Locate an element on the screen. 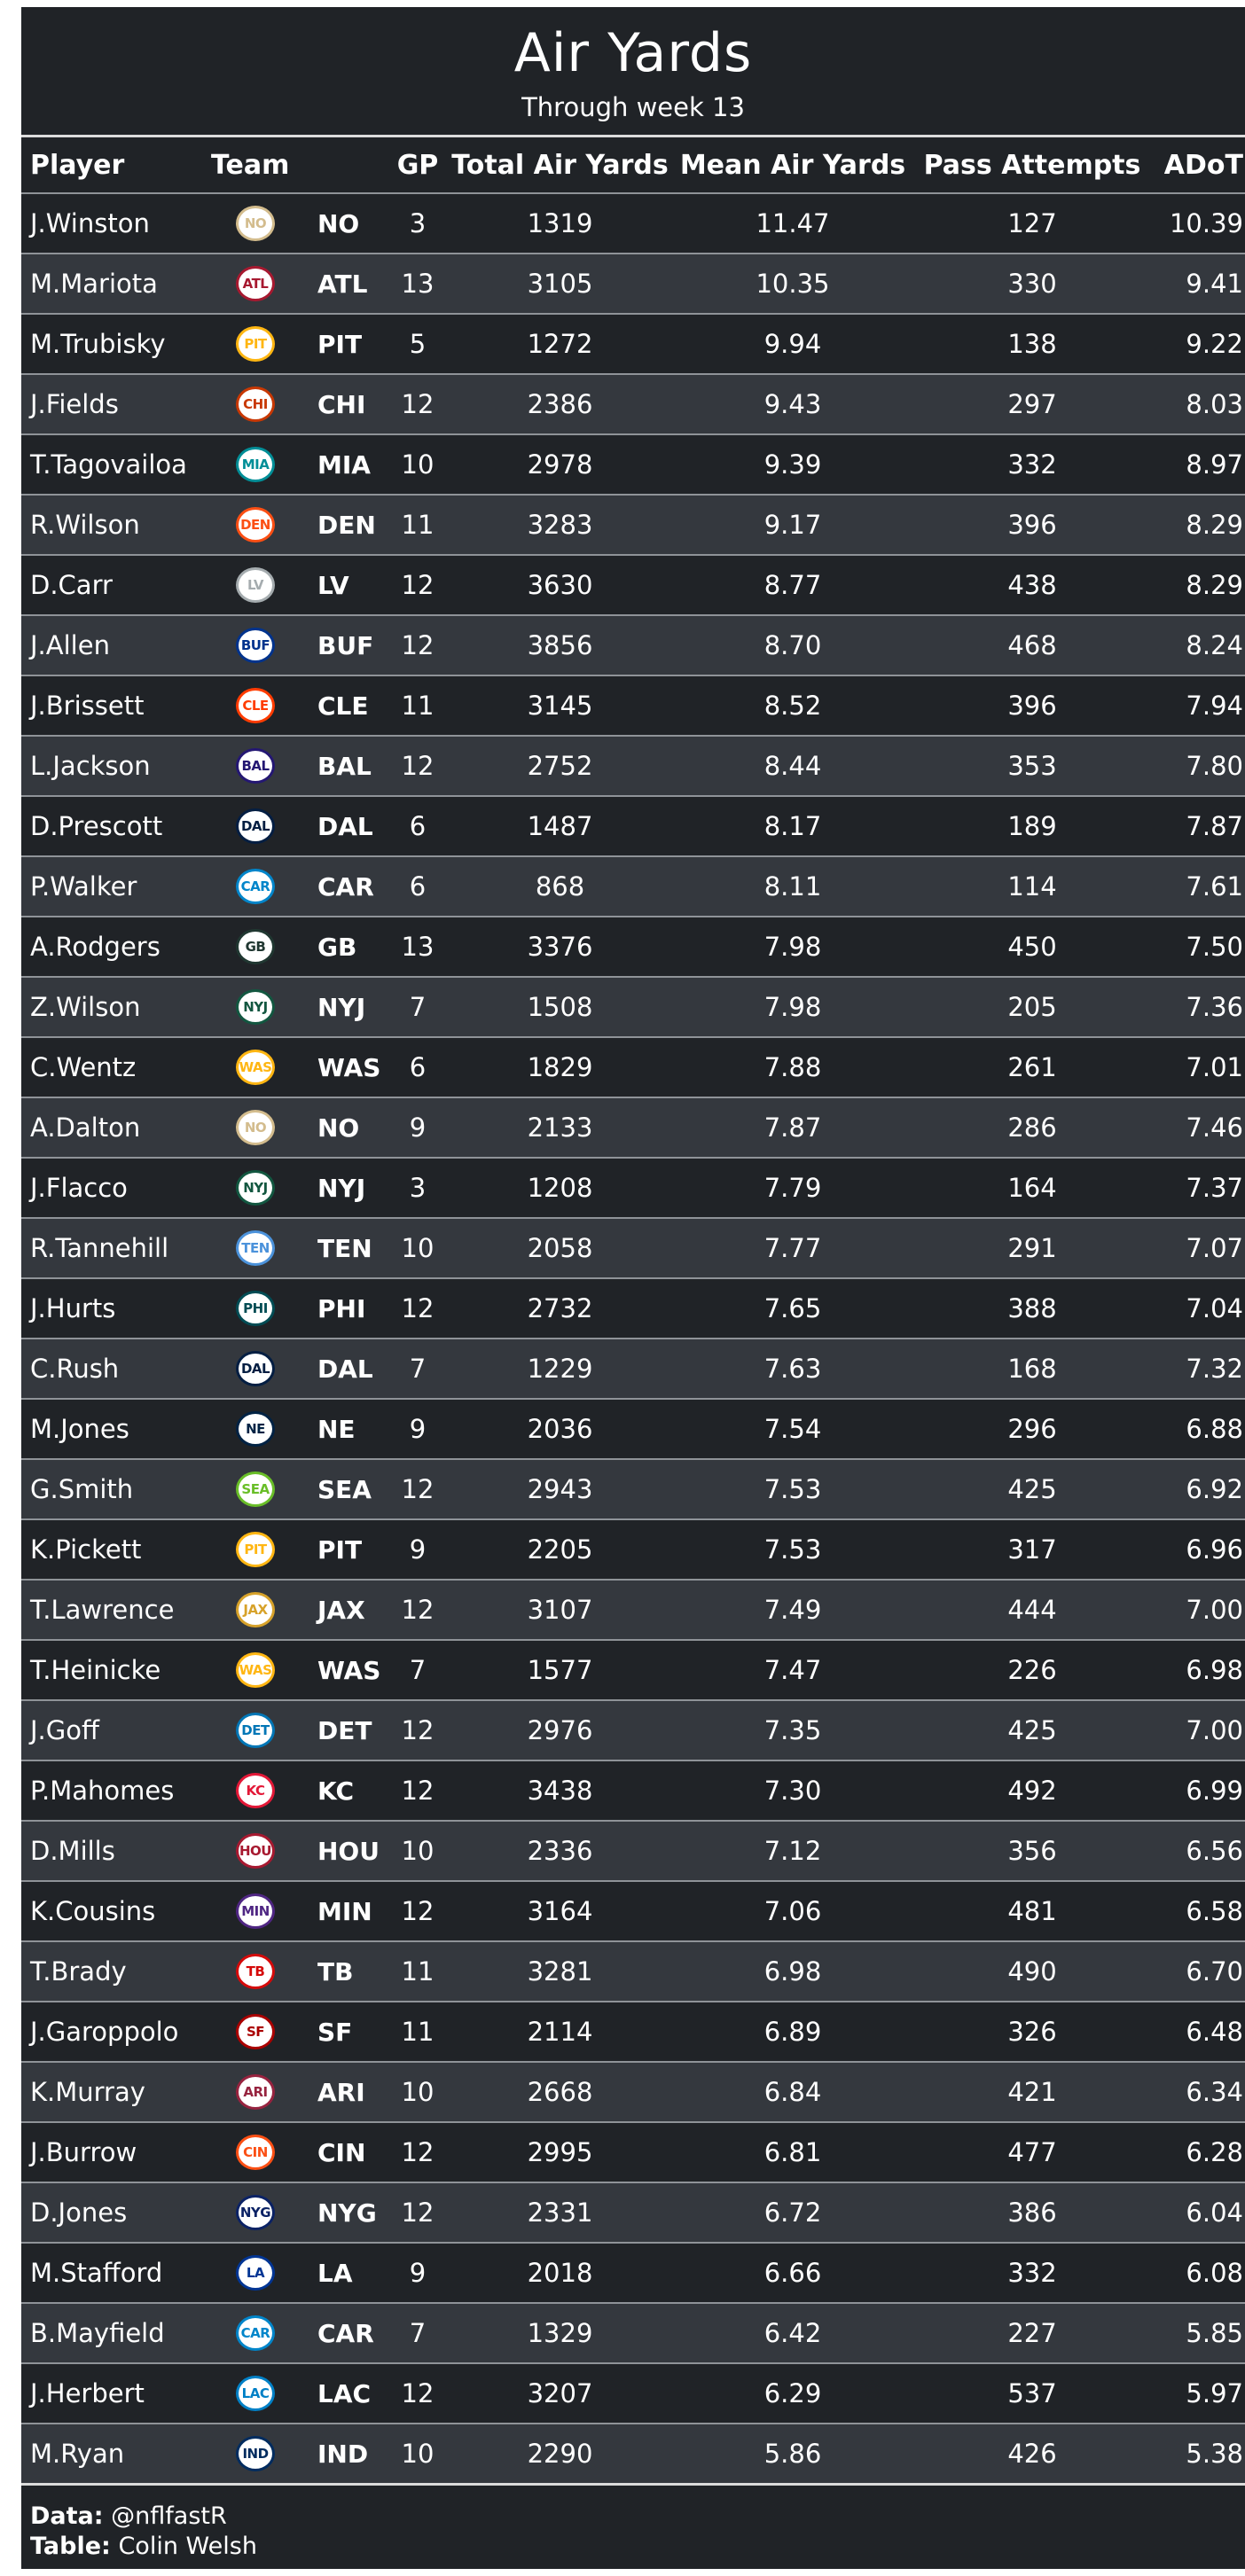 The width and height of the screenshot is (1245, 2576). team-logo: MIA is located at coordinates (255, 464).